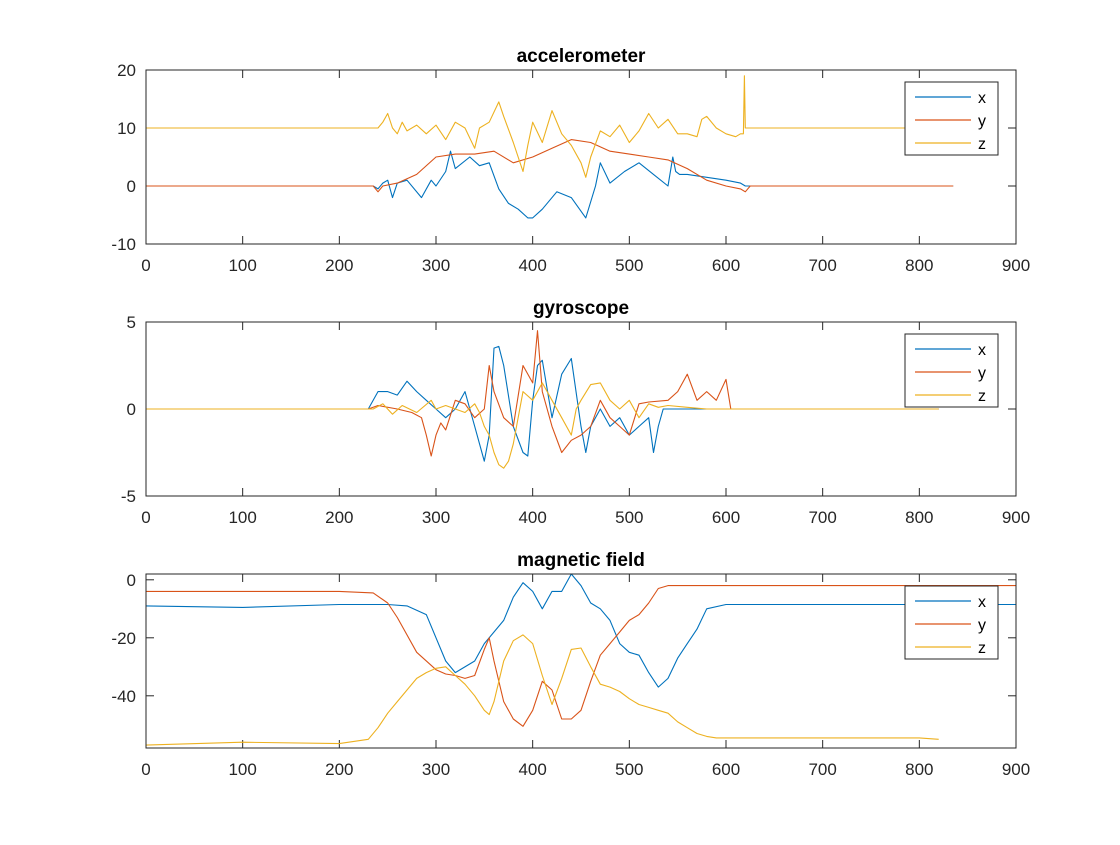 This screenshot has width=1120, height=845. What do you see at coordinates (581, 308) in the screenshot?
I see `chart-title: gyroscope` at bounding box center [581, 308].